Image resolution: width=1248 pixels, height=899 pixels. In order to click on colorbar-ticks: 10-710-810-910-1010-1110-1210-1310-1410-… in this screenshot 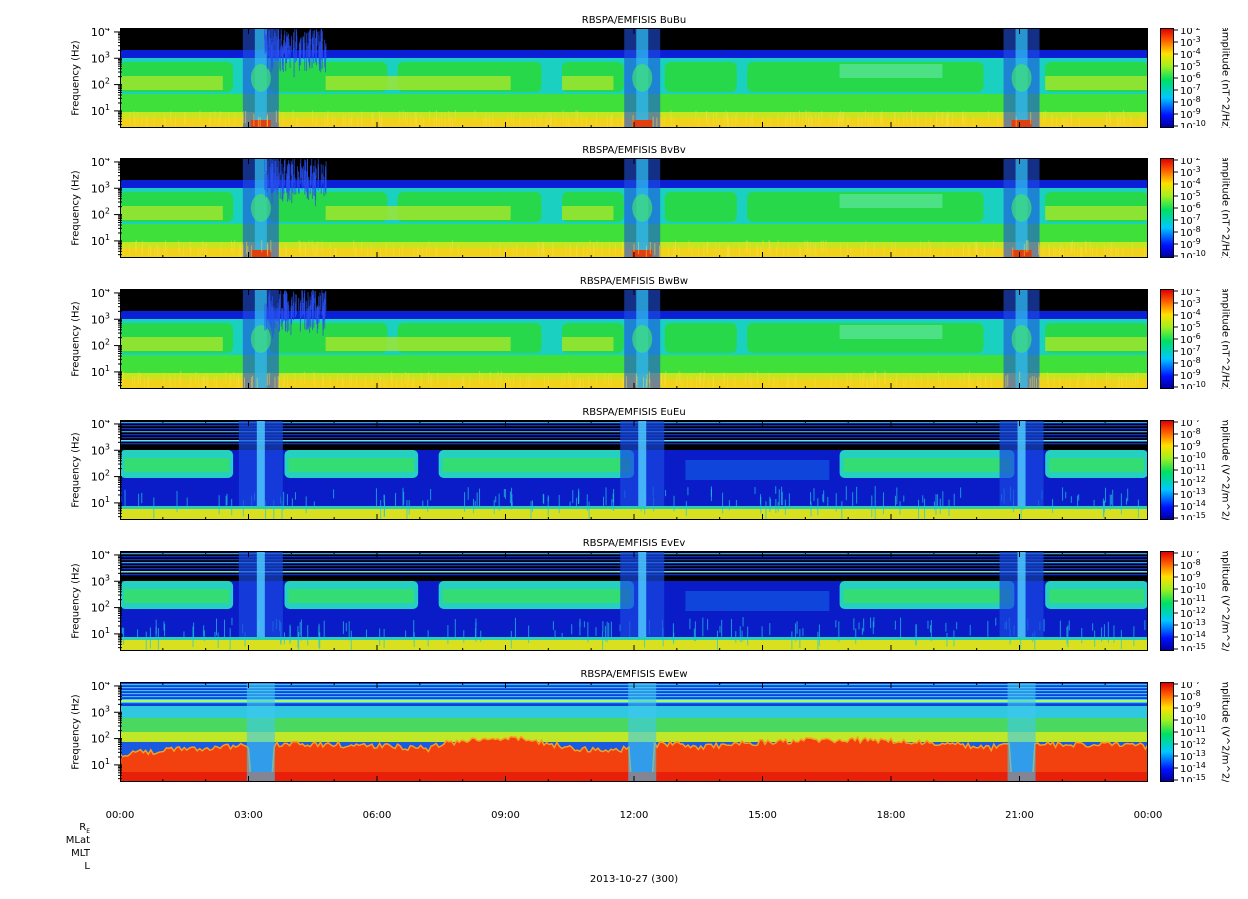, I will do `click(1199, 470)`.